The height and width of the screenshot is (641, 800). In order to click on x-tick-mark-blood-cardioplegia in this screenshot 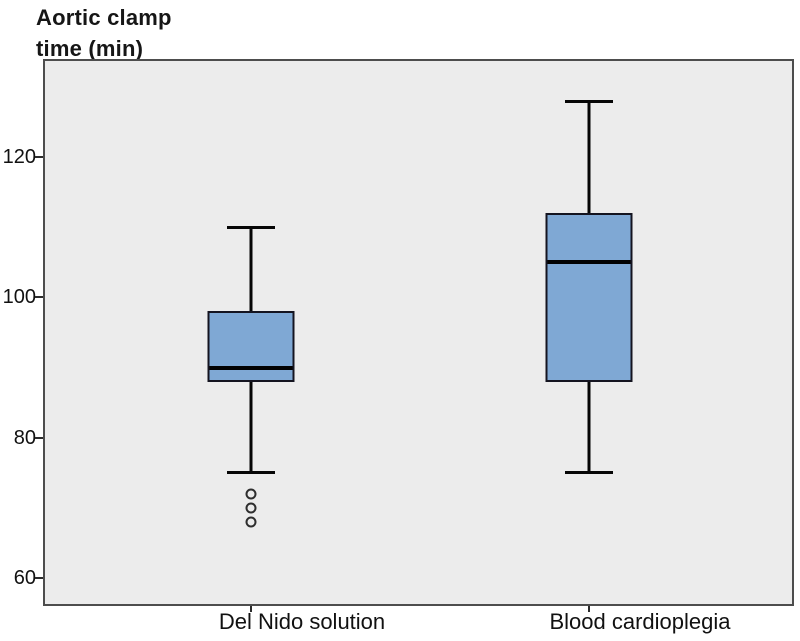, I will do `click(589, 609)`.